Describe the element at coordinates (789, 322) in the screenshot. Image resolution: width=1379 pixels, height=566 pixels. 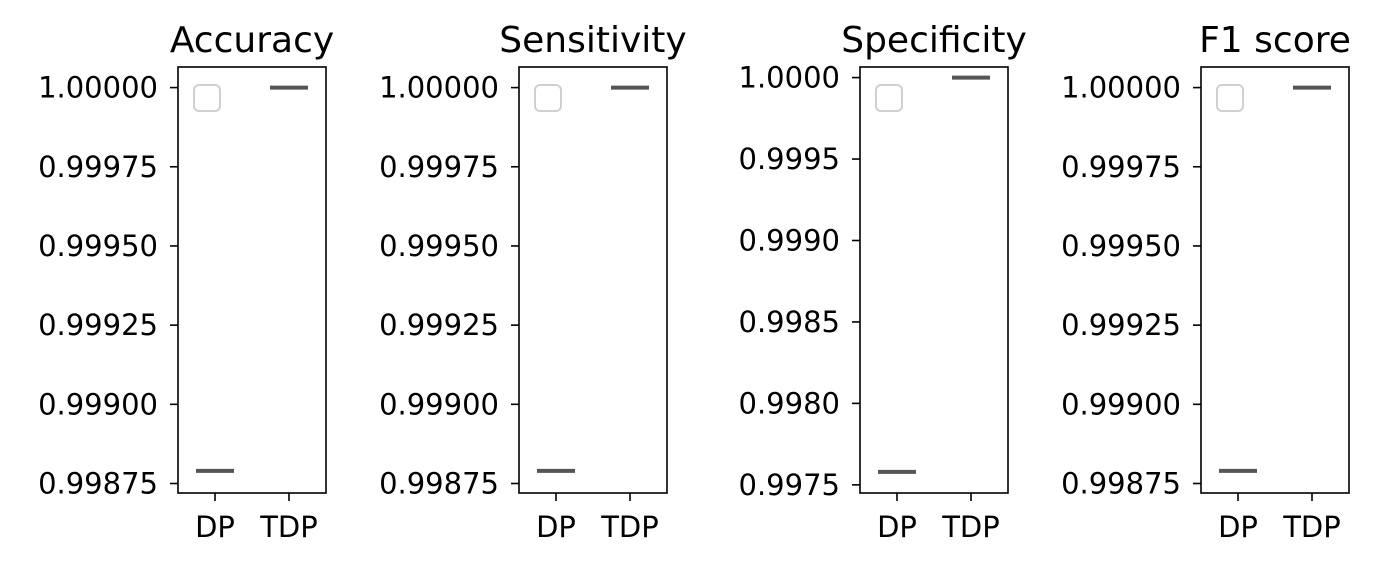
I see `y-tick-label: 0.9985` at that location.